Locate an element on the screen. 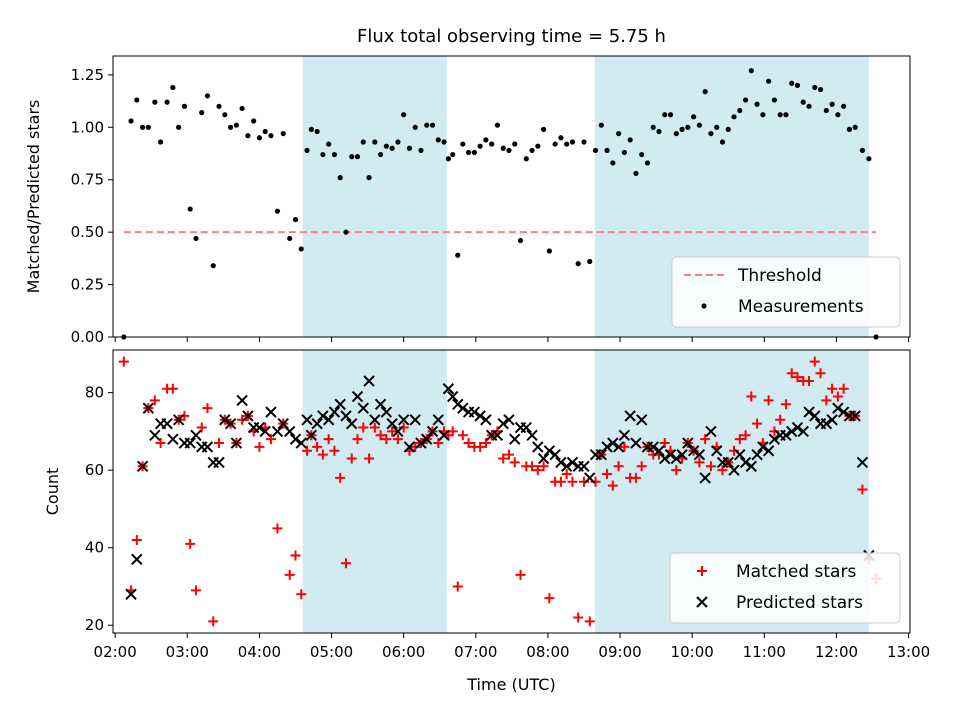  y-tick-label: 0.75 is located at coordinates (87, 180).